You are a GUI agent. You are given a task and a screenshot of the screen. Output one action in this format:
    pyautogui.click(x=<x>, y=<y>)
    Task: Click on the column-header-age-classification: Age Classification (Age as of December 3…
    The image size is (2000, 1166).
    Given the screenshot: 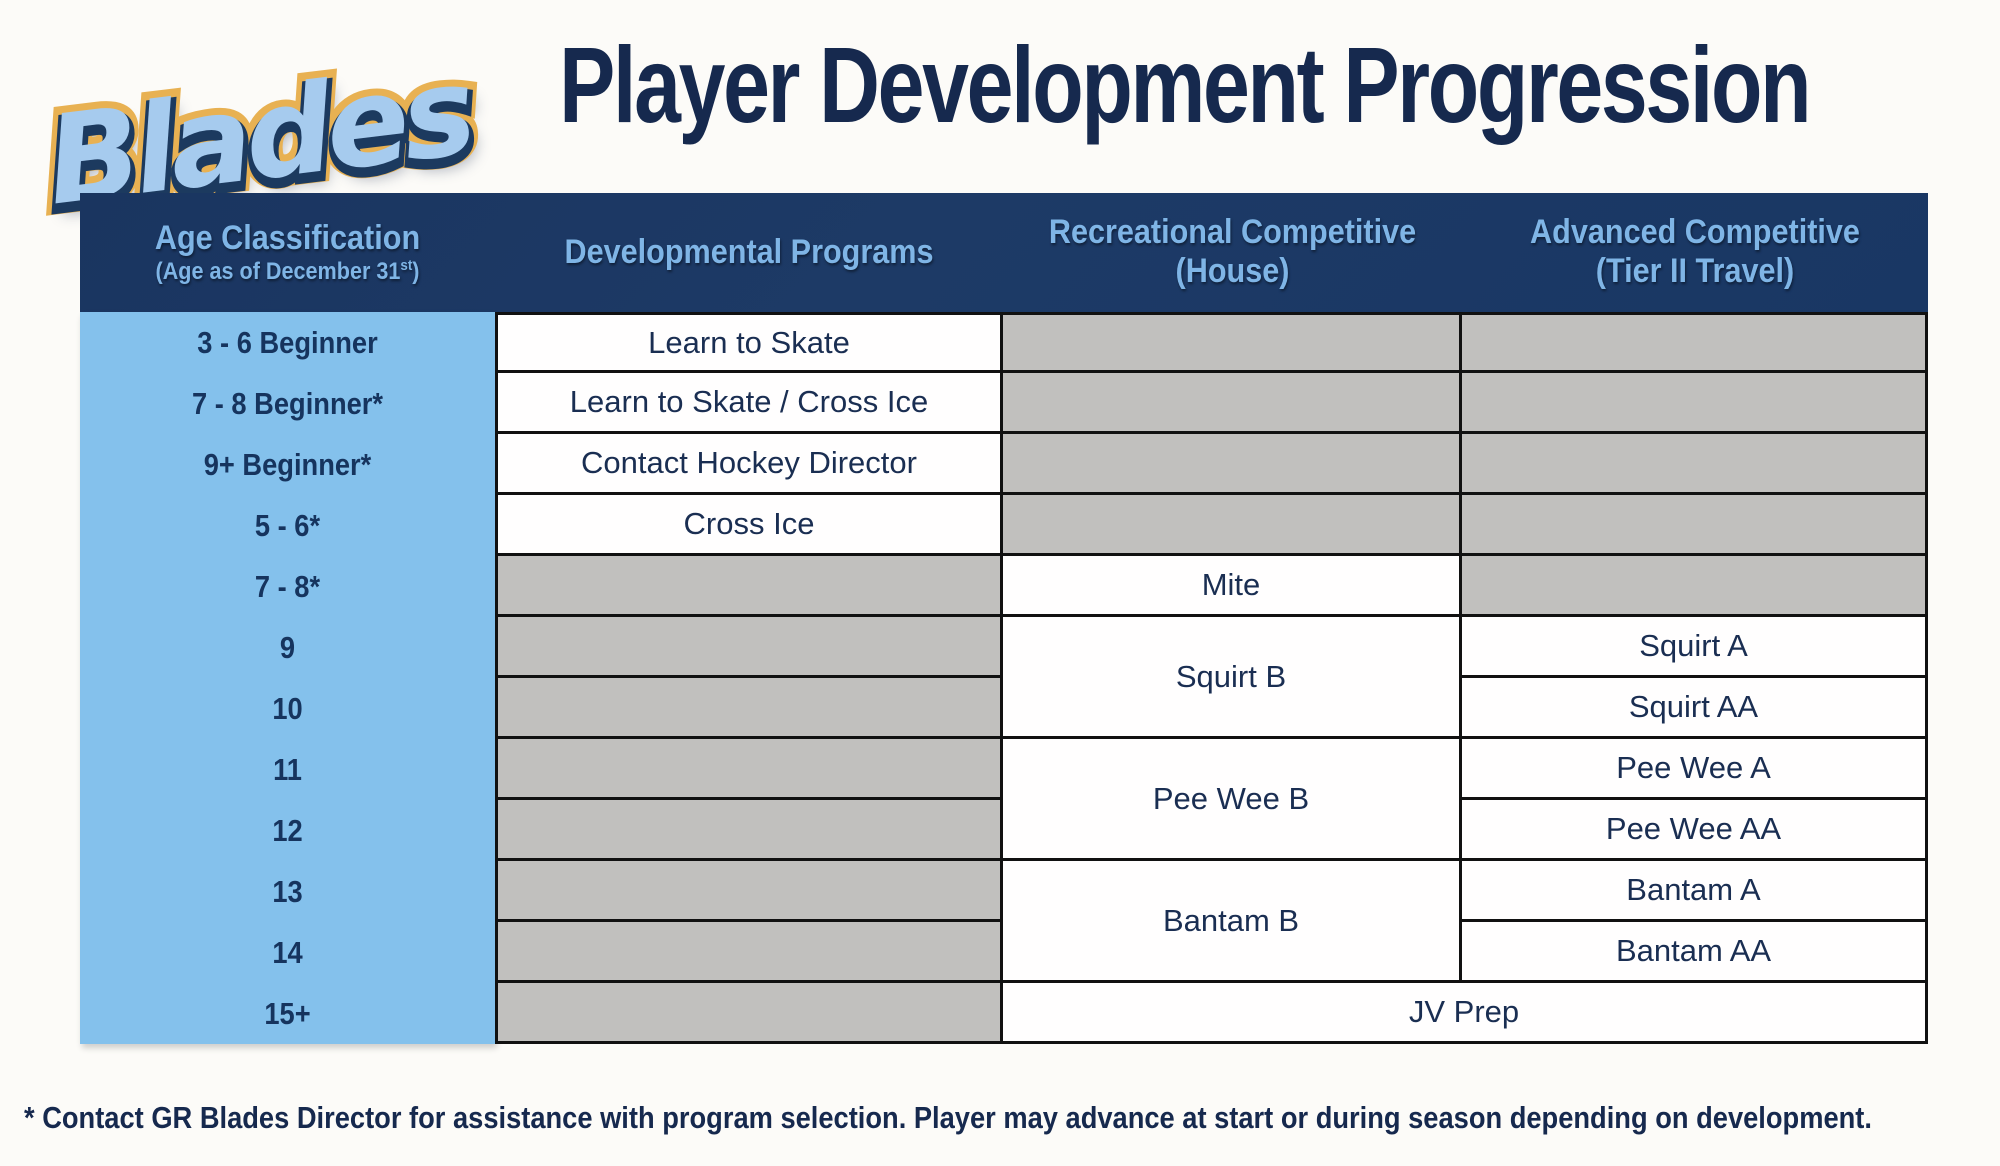 What is the action you would take?
    pyautogui.click(x=288, y=252)
    